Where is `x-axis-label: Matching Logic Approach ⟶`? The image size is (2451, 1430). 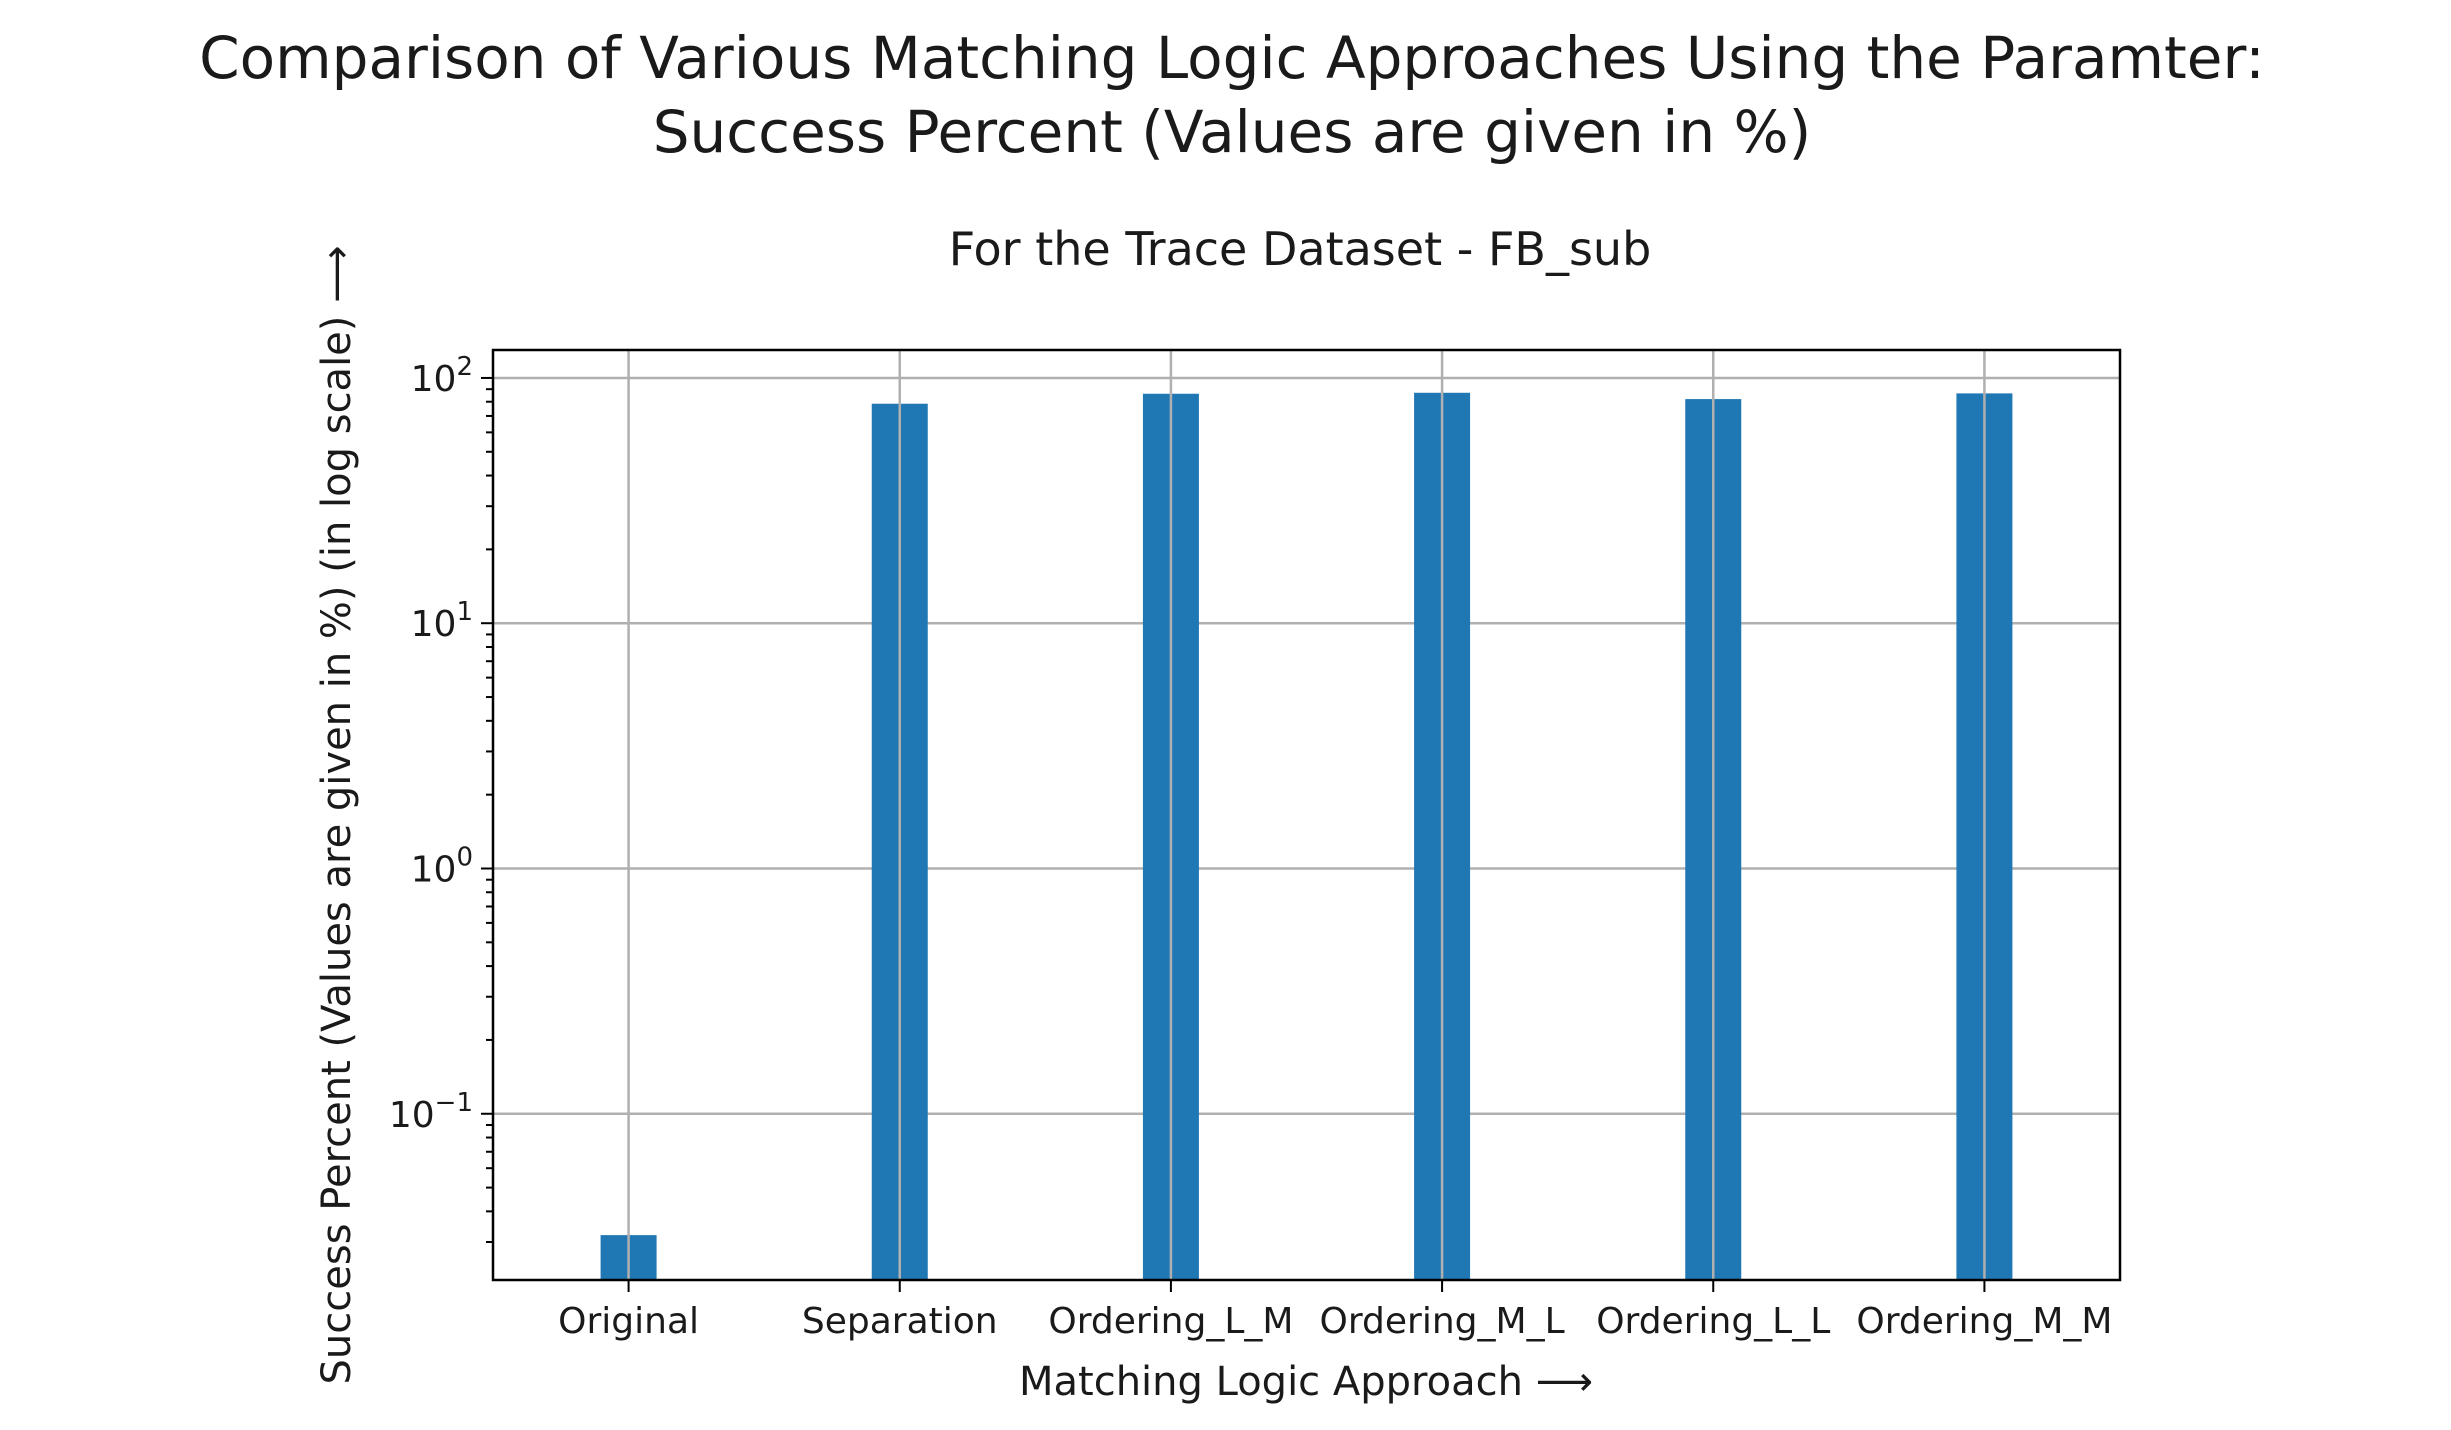 x-axis-label: Matching Logic Approach ⟶ is located at coordinates (1306, 1382).